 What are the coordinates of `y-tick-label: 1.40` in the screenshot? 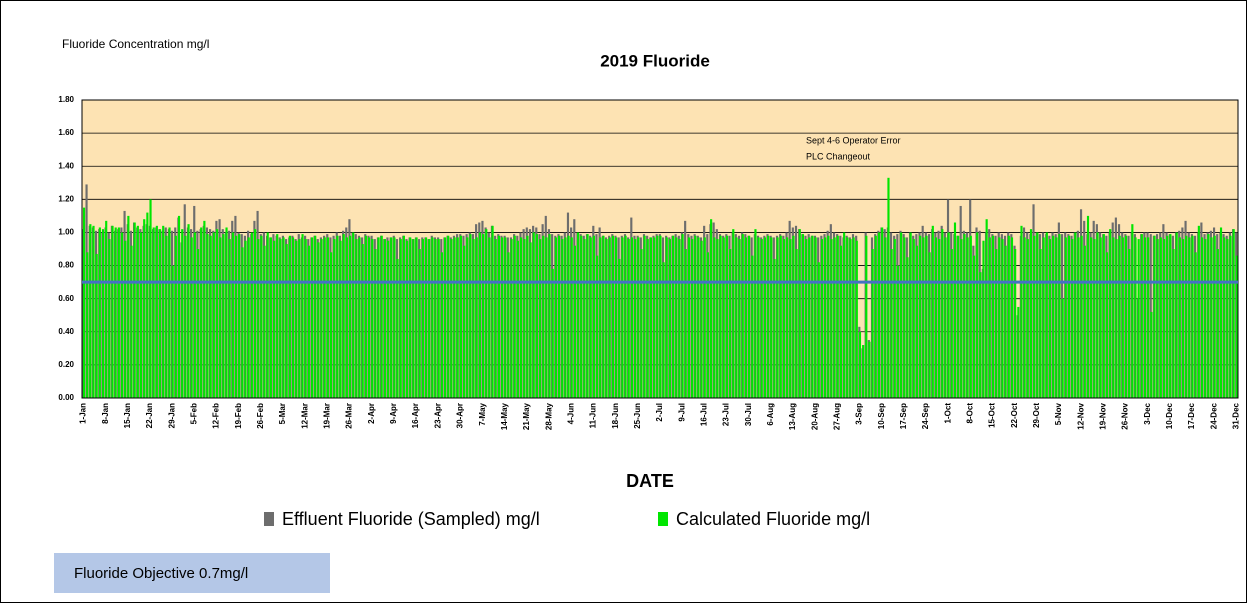 It's located at (66, 165).